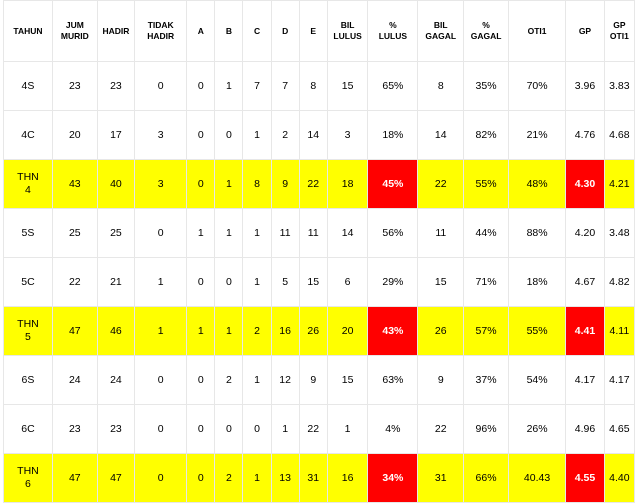 The image size is (638, 503). Describe the element at coordinates (161, 331) in the screenshot. I see `cell-tidak-hadir: 1` at that location.